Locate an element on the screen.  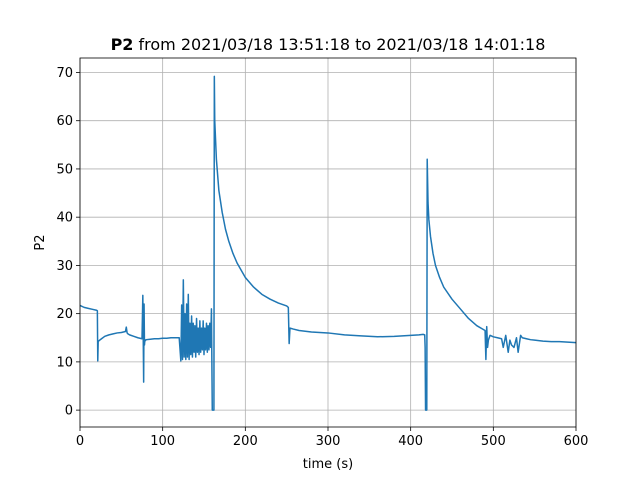
x-tick-label: 400 is located at coordinates (410, 441).